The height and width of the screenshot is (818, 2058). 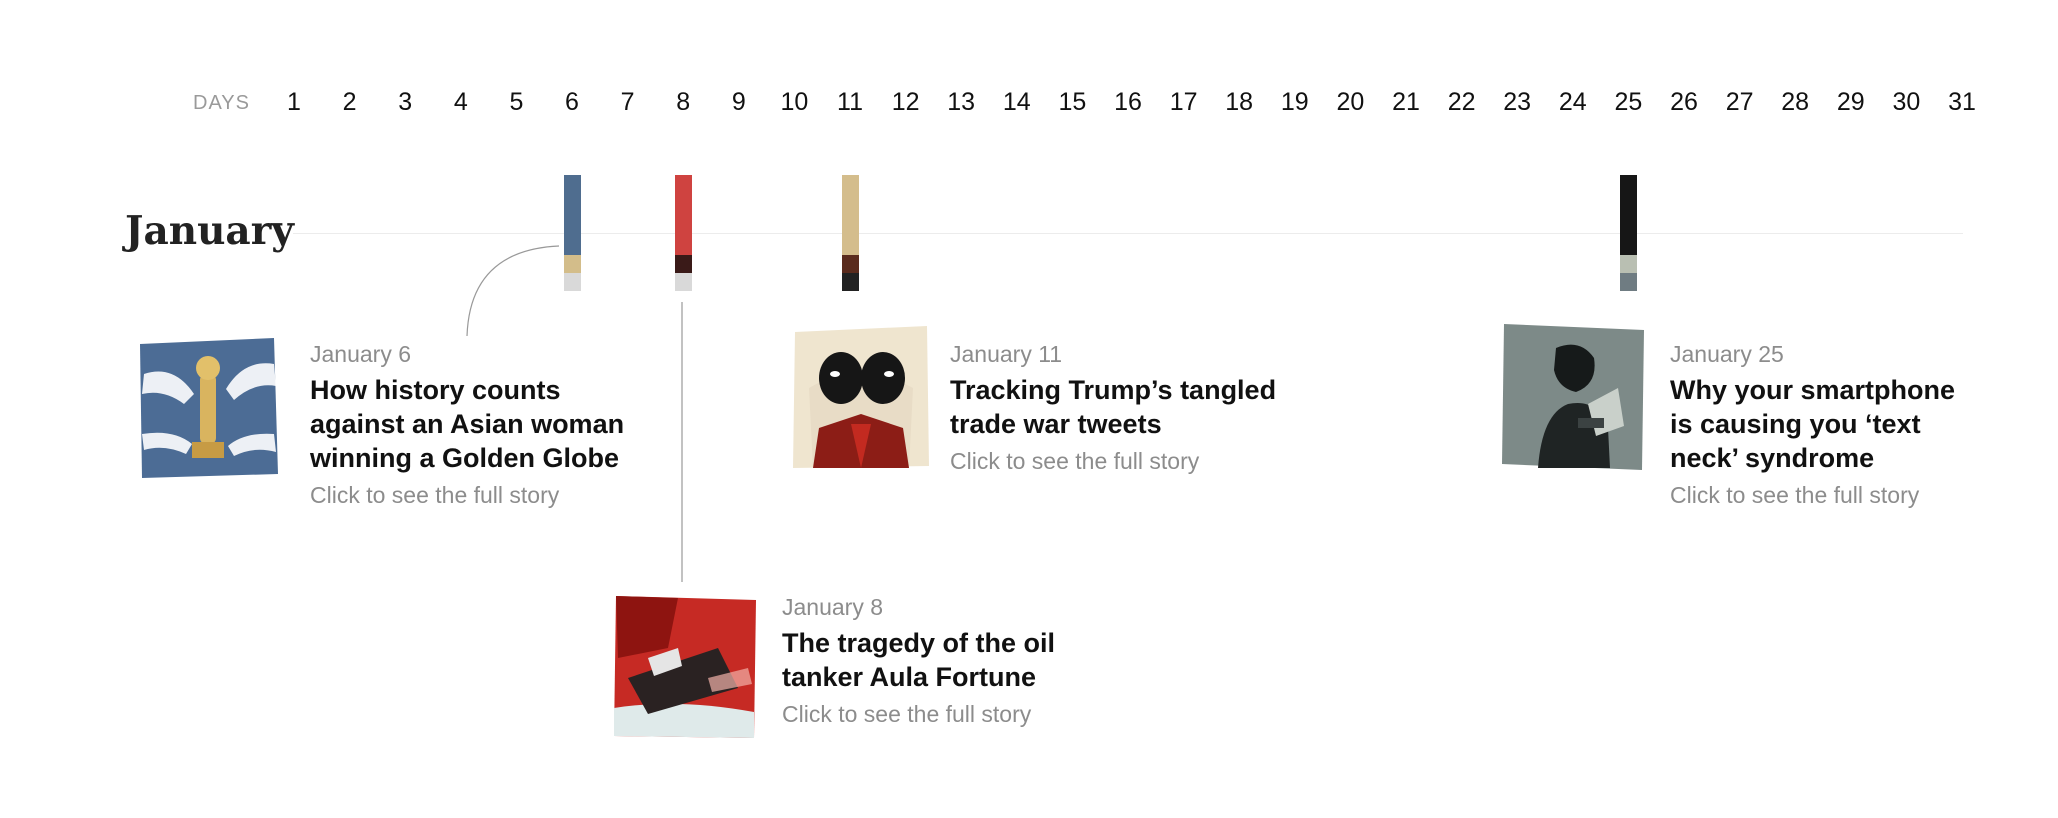 What do you see at coordinates (1962, 102) in the screenshot?
I see `day-tick-label: 31` at bounding box center [1962, 102].